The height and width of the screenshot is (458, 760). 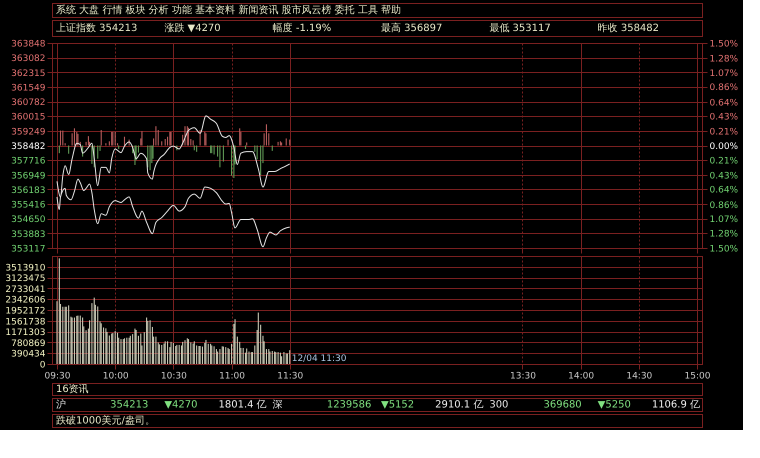 I want to click on y-tick-label: 356183, so click(x=28, y=191).